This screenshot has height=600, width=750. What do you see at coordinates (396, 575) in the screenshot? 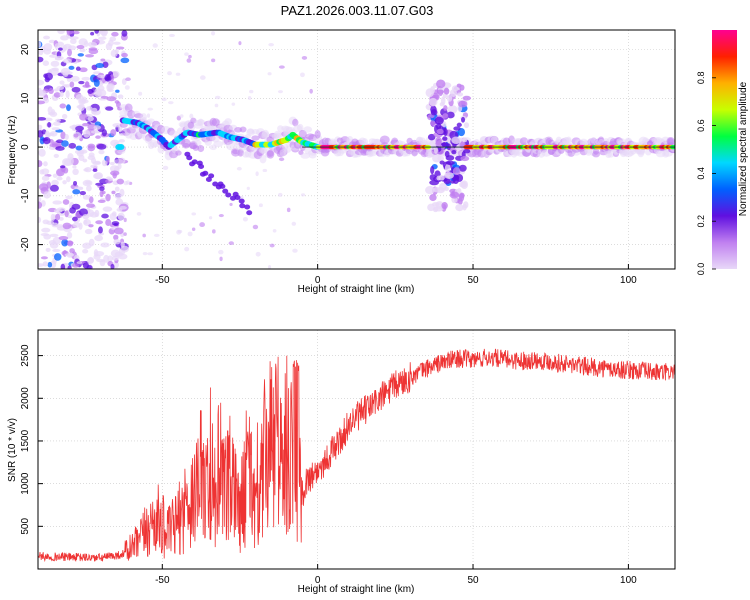
I see `snr-x-ticks: -50 0 50 100` at bounding box center [396, 575].